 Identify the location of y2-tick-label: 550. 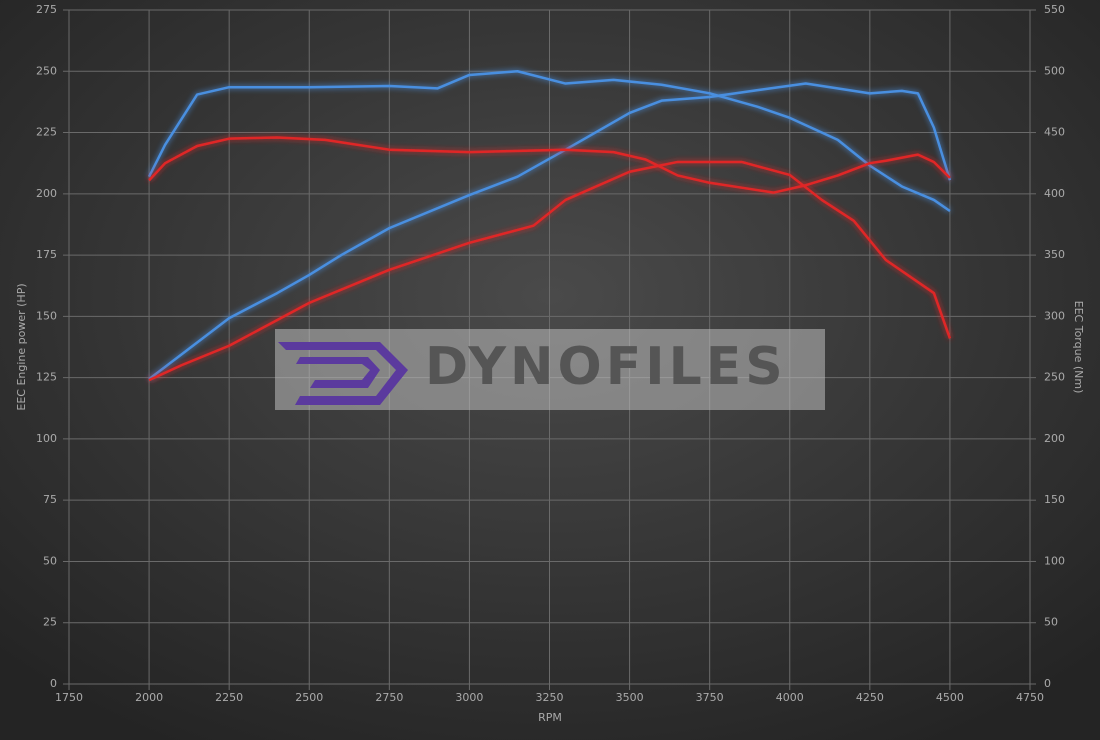
(1054, 9).